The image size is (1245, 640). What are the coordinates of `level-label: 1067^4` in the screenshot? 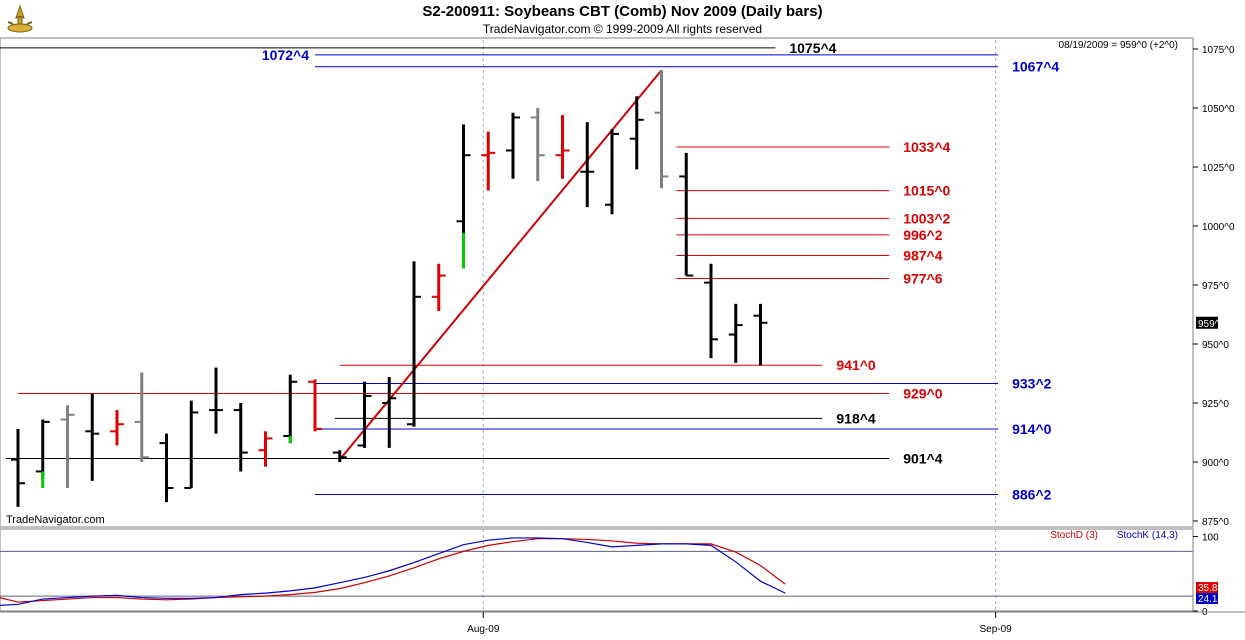 It's located at (1035, 67).